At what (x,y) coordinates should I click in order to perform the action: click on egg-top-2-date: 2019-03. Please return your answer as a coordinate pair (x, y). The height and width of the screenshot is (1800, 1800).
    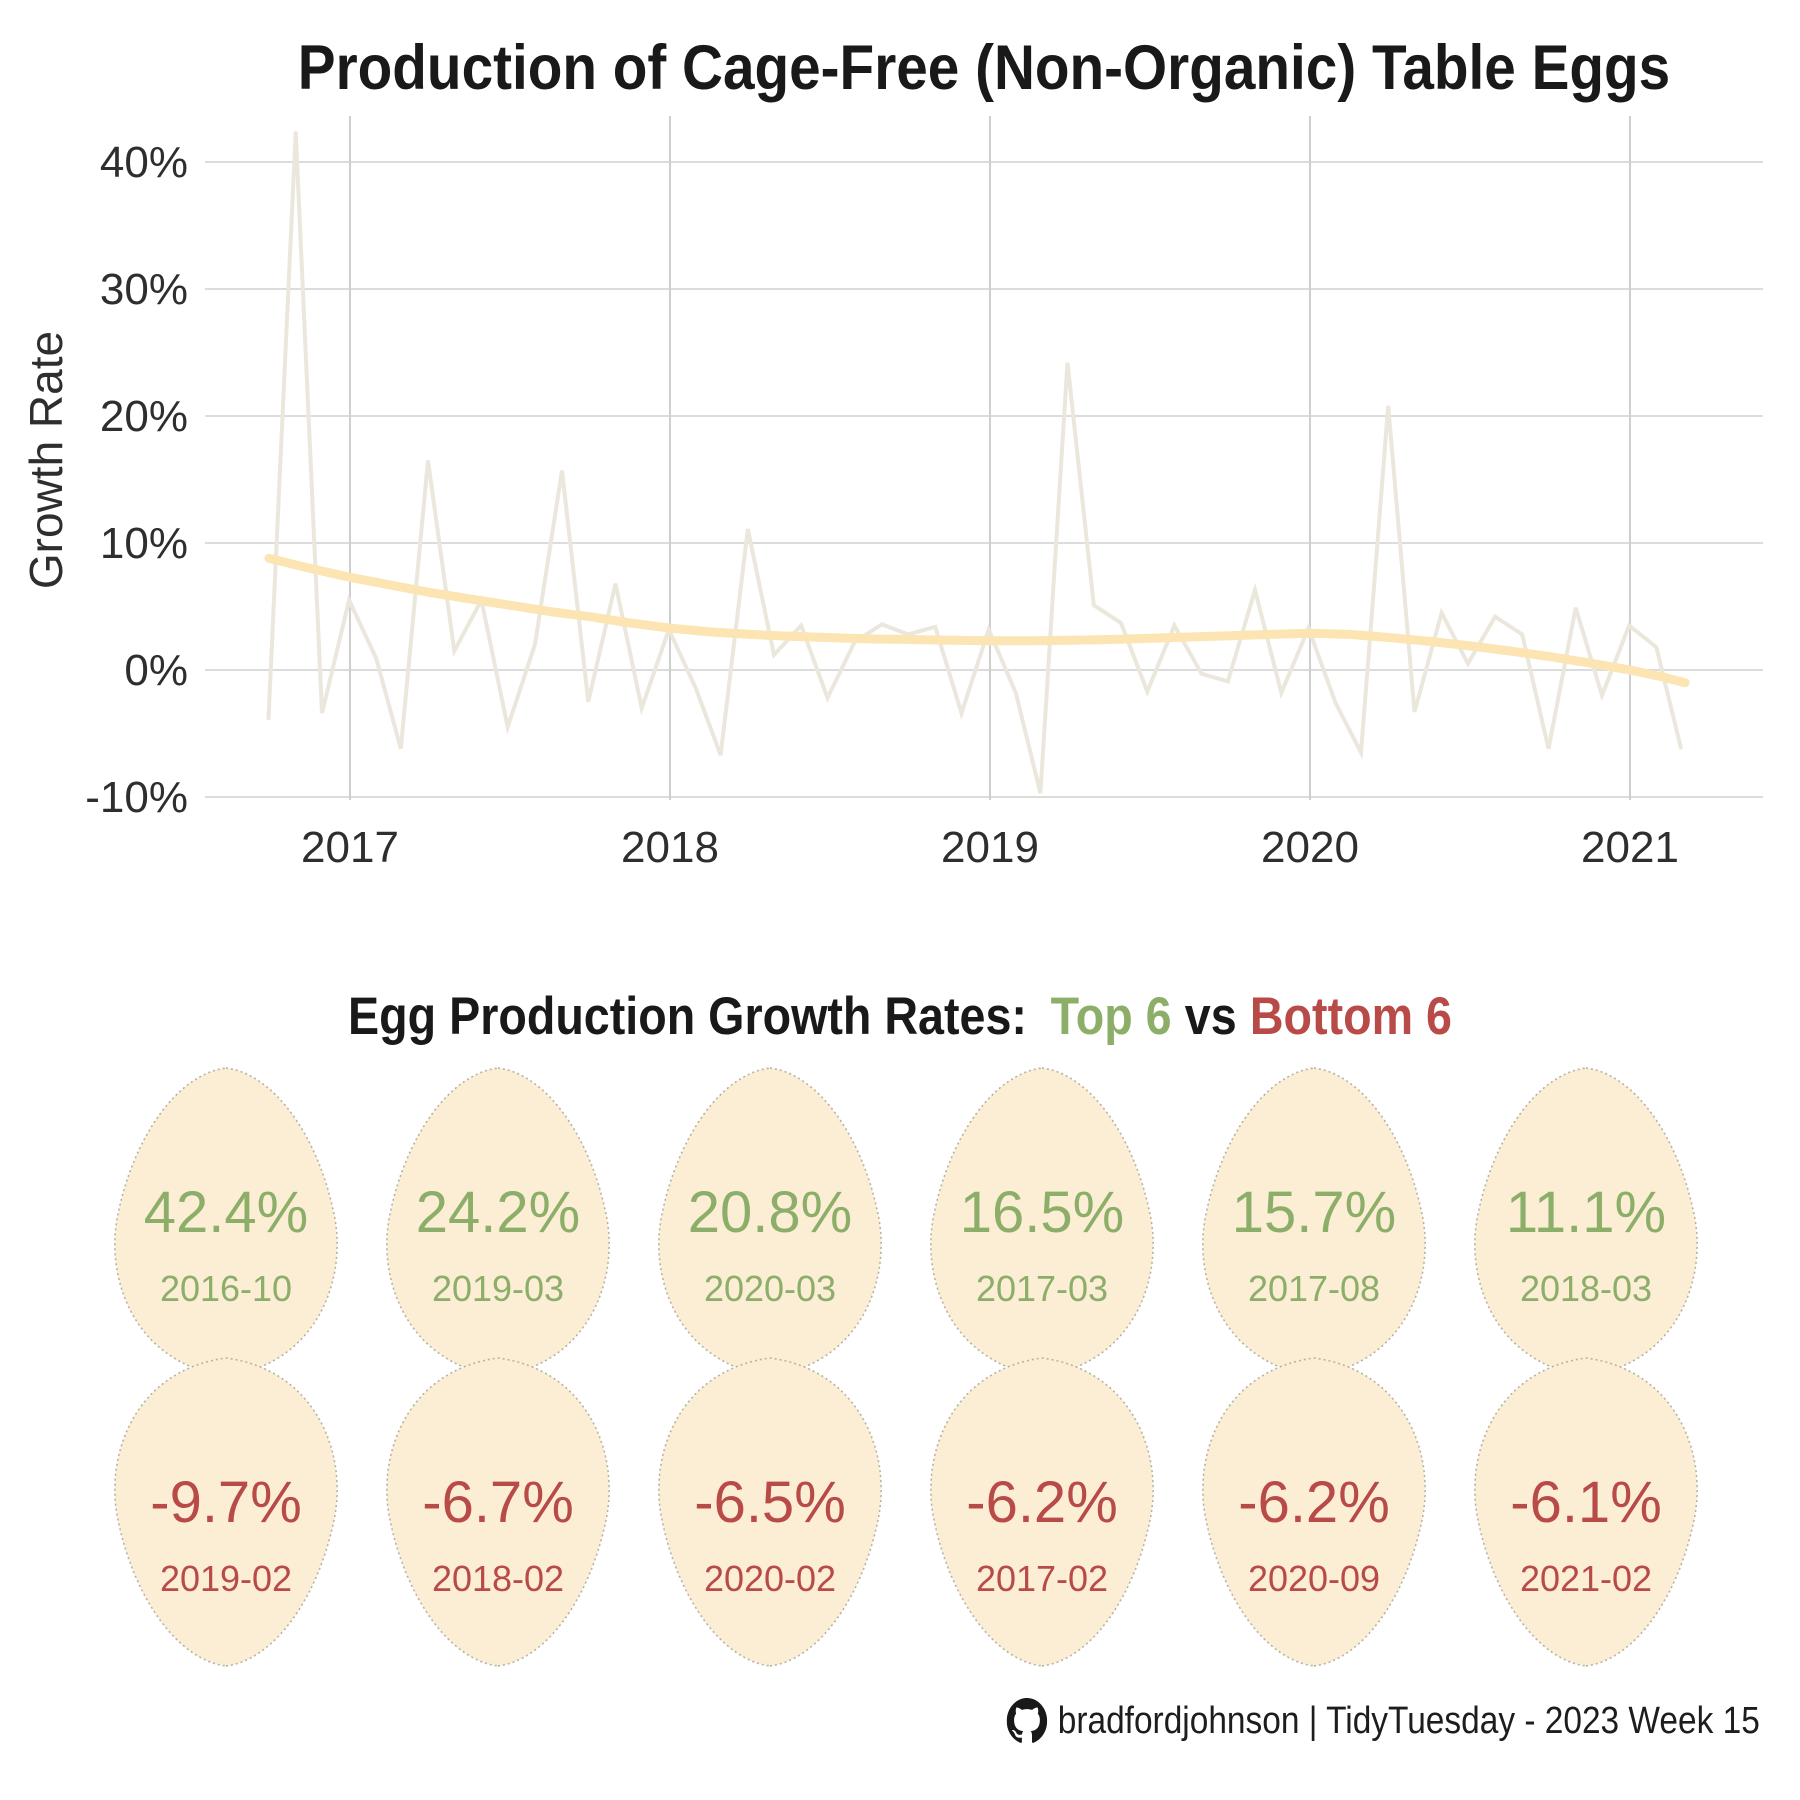
    Looking at the image, I should click on (498, 1288).